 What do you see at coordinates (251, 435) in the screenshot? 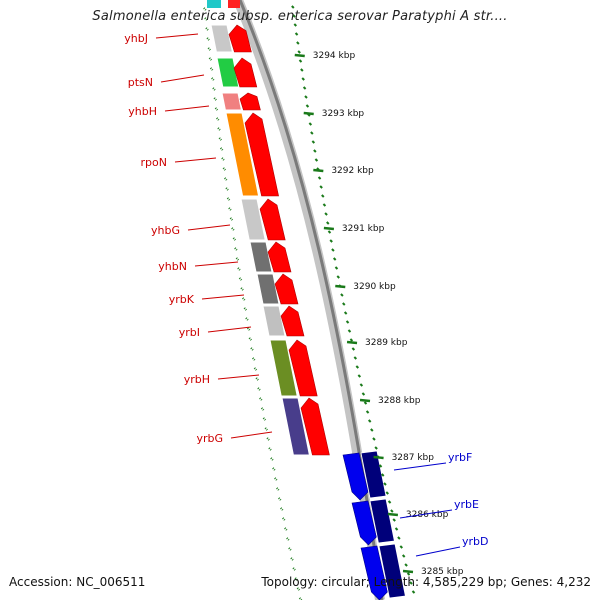
I see `label-leader-yrbG` at bounding box center [251, 435].